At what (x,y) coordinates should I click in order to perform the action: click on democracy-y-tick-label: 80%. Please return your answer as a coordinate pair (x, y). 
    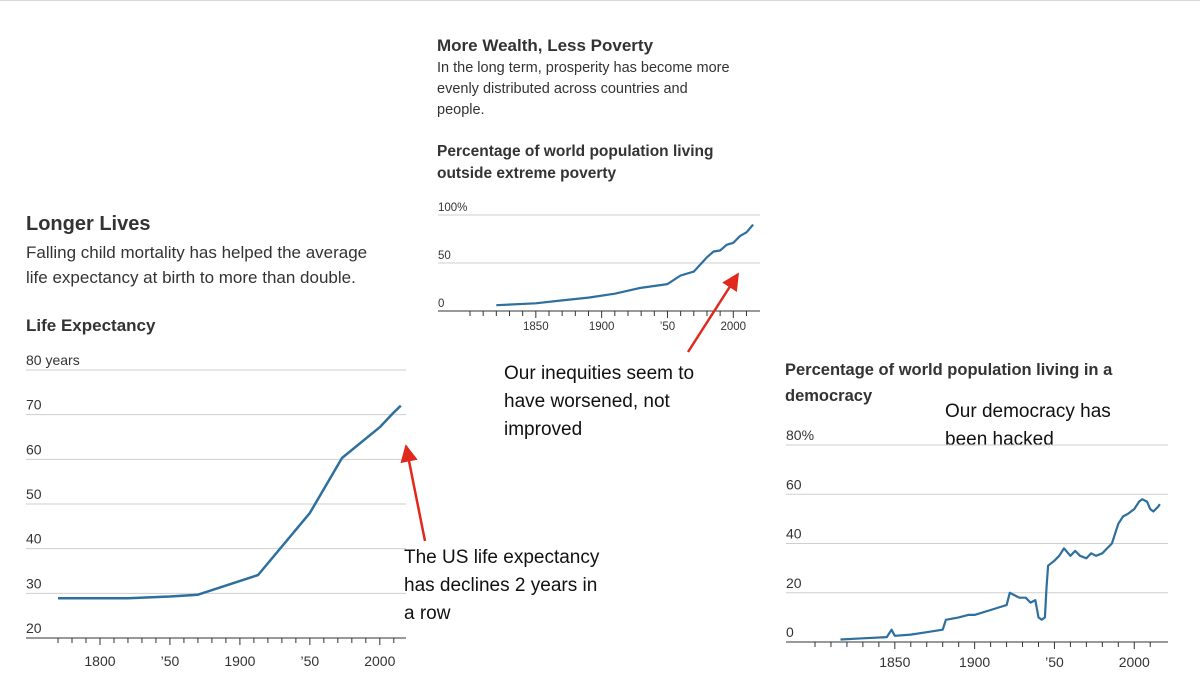
    Looking at the image, I should click on (800, 435).